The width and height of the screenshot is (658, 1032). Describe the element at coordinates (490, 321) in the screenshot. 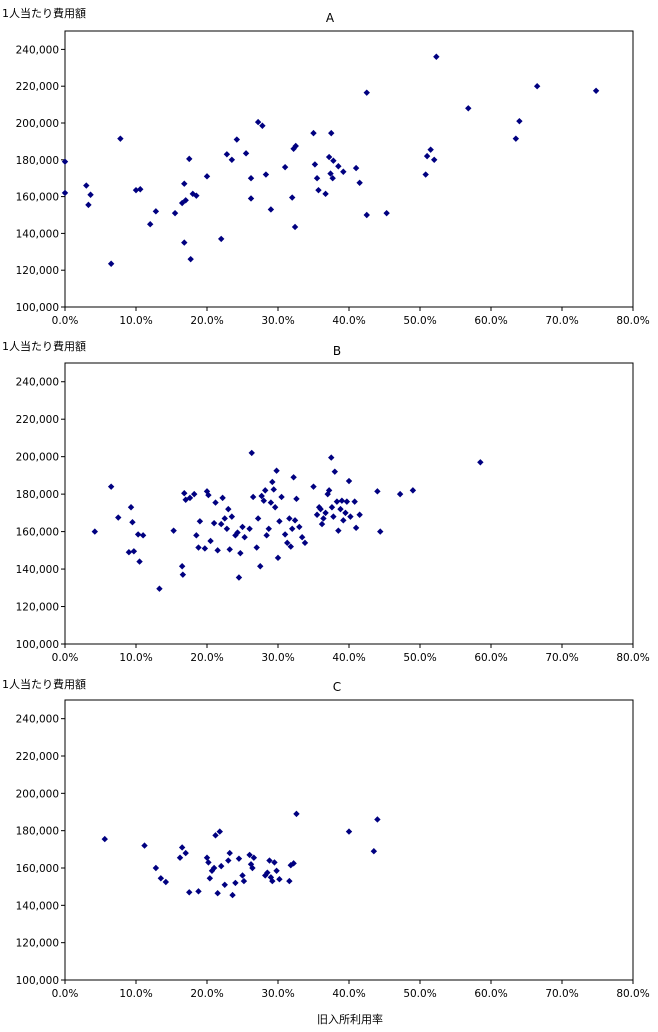

I see `chart-a-x-tick-label: 60.0%` at that location.